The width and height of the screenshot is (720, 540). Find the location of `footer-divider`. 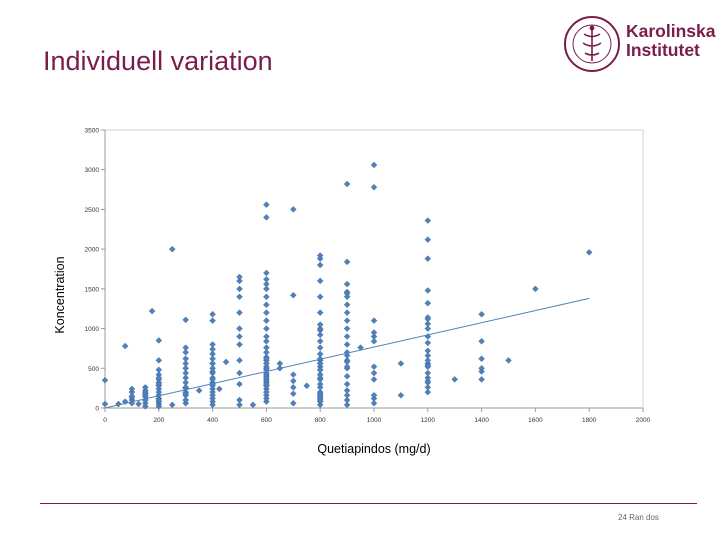

footer-divider is located at coordinates (368, 503).